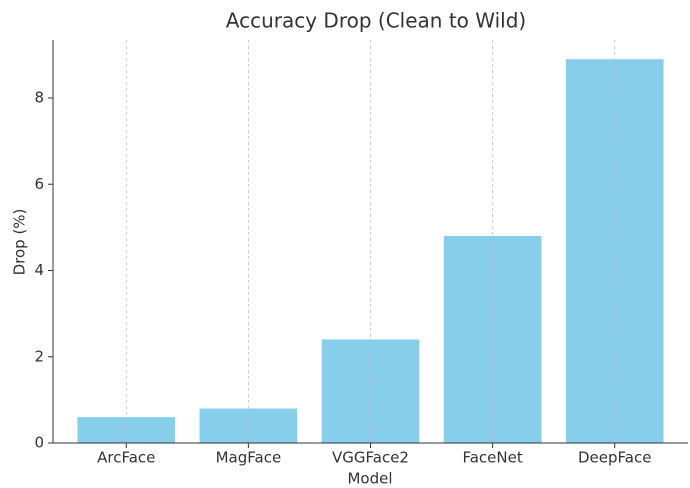 The image size is (690, 488). Describe the element at coordinates (39, 184) in the screenshot. I see `y-tick-label: 6` at that location.